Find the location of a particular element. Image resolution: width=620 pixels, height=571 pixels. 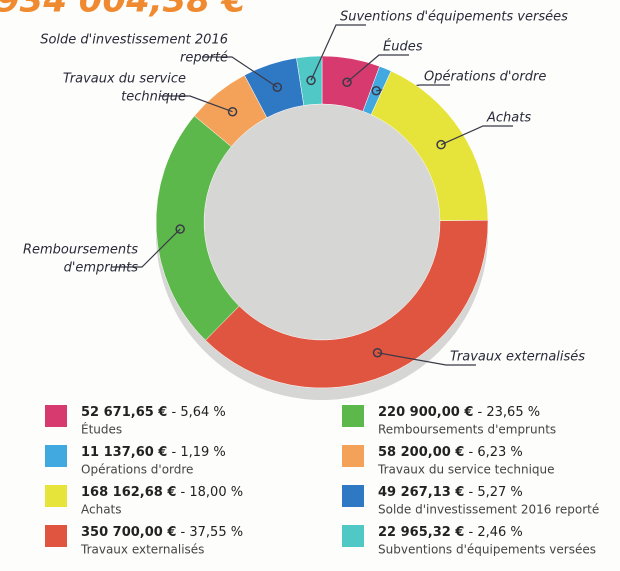

legend-amount-value: 168 162,68 € is located at coordinates (128, 492).